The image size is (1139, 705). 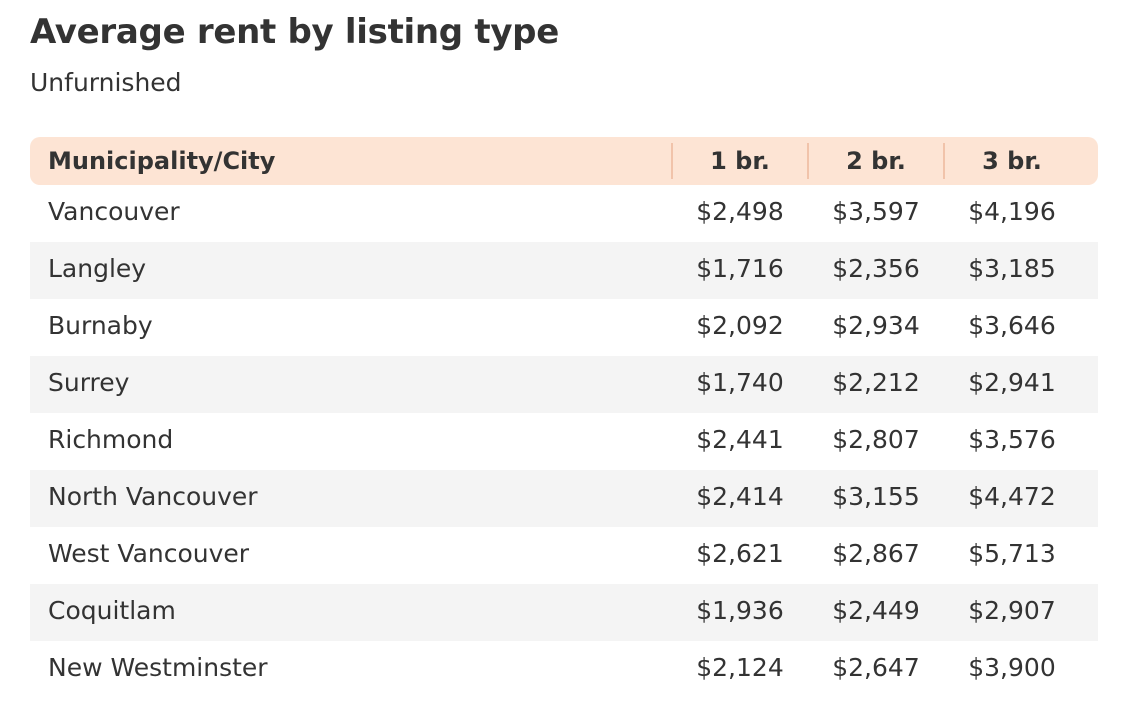 What do you see at coordinates (1012, 553) in the screenshot?
I see `cell-3br: $5,713` at bounding box center [1012, 553].